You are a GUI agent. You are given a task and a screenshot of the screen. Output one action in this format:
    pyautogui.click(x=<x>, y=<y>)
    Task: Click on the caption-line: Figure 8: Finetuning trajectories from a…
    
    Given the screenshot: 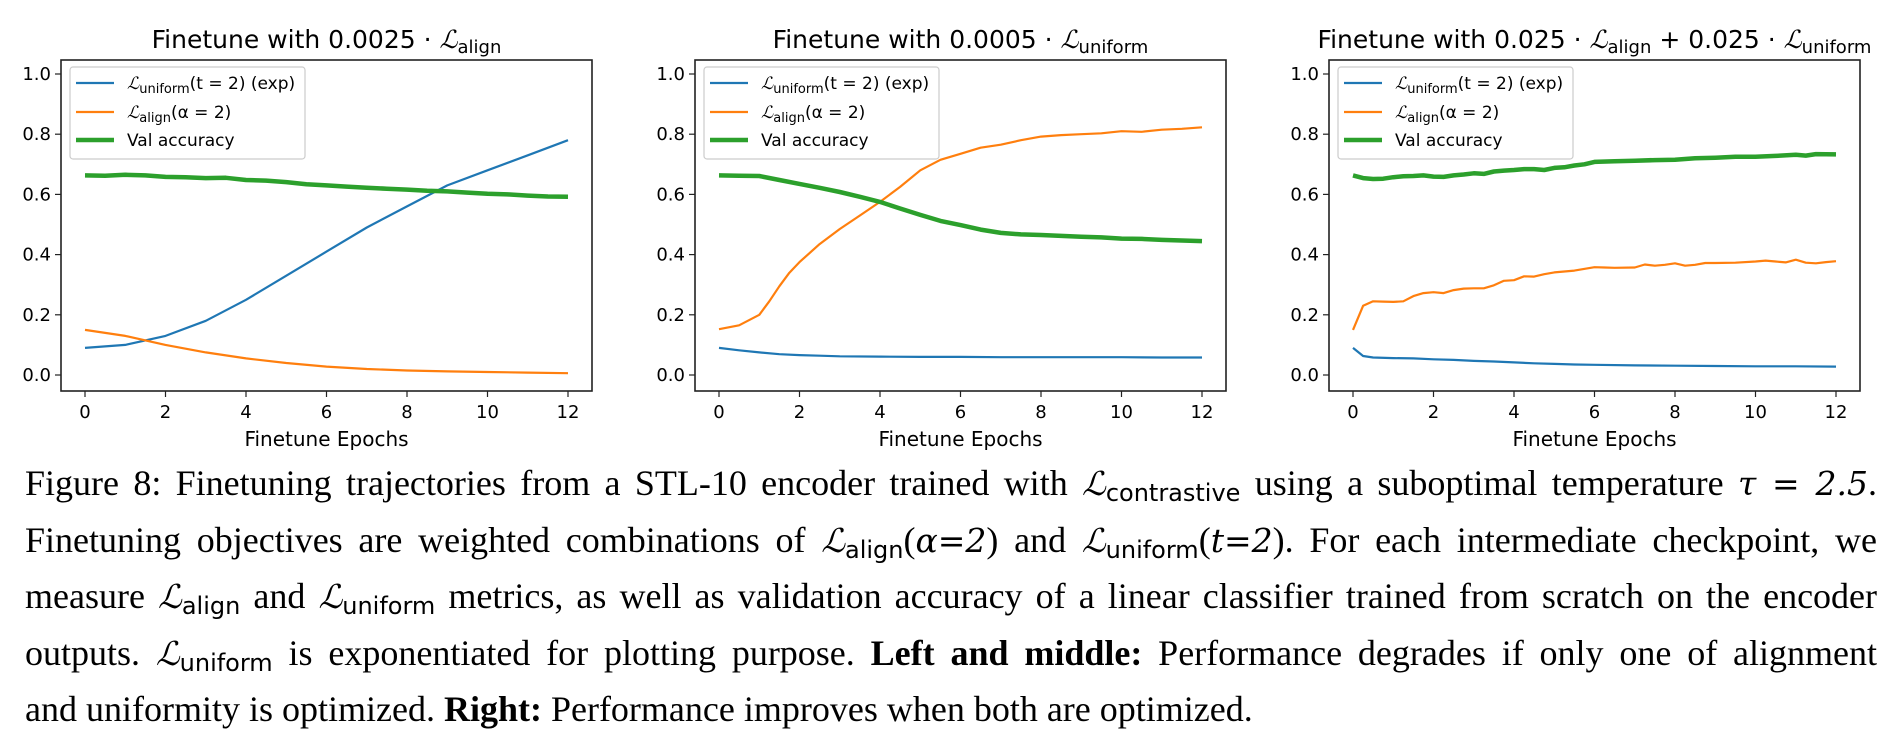 What is the action you would take?
    pyautogui.click(x=951, y=485)
    